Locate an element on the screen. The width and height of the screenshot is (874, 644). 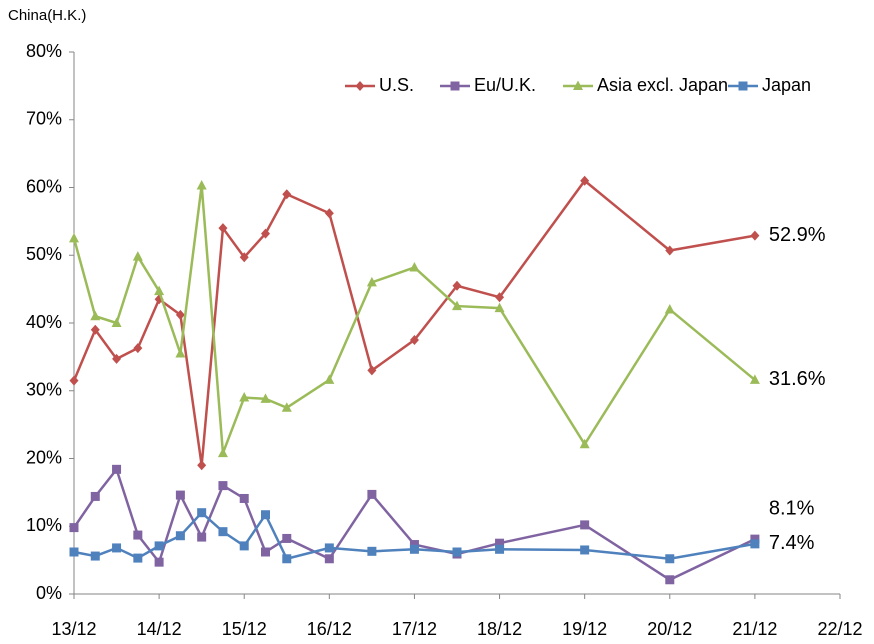
x-tick-label: 20/12 is located at coordinates (669, 629).